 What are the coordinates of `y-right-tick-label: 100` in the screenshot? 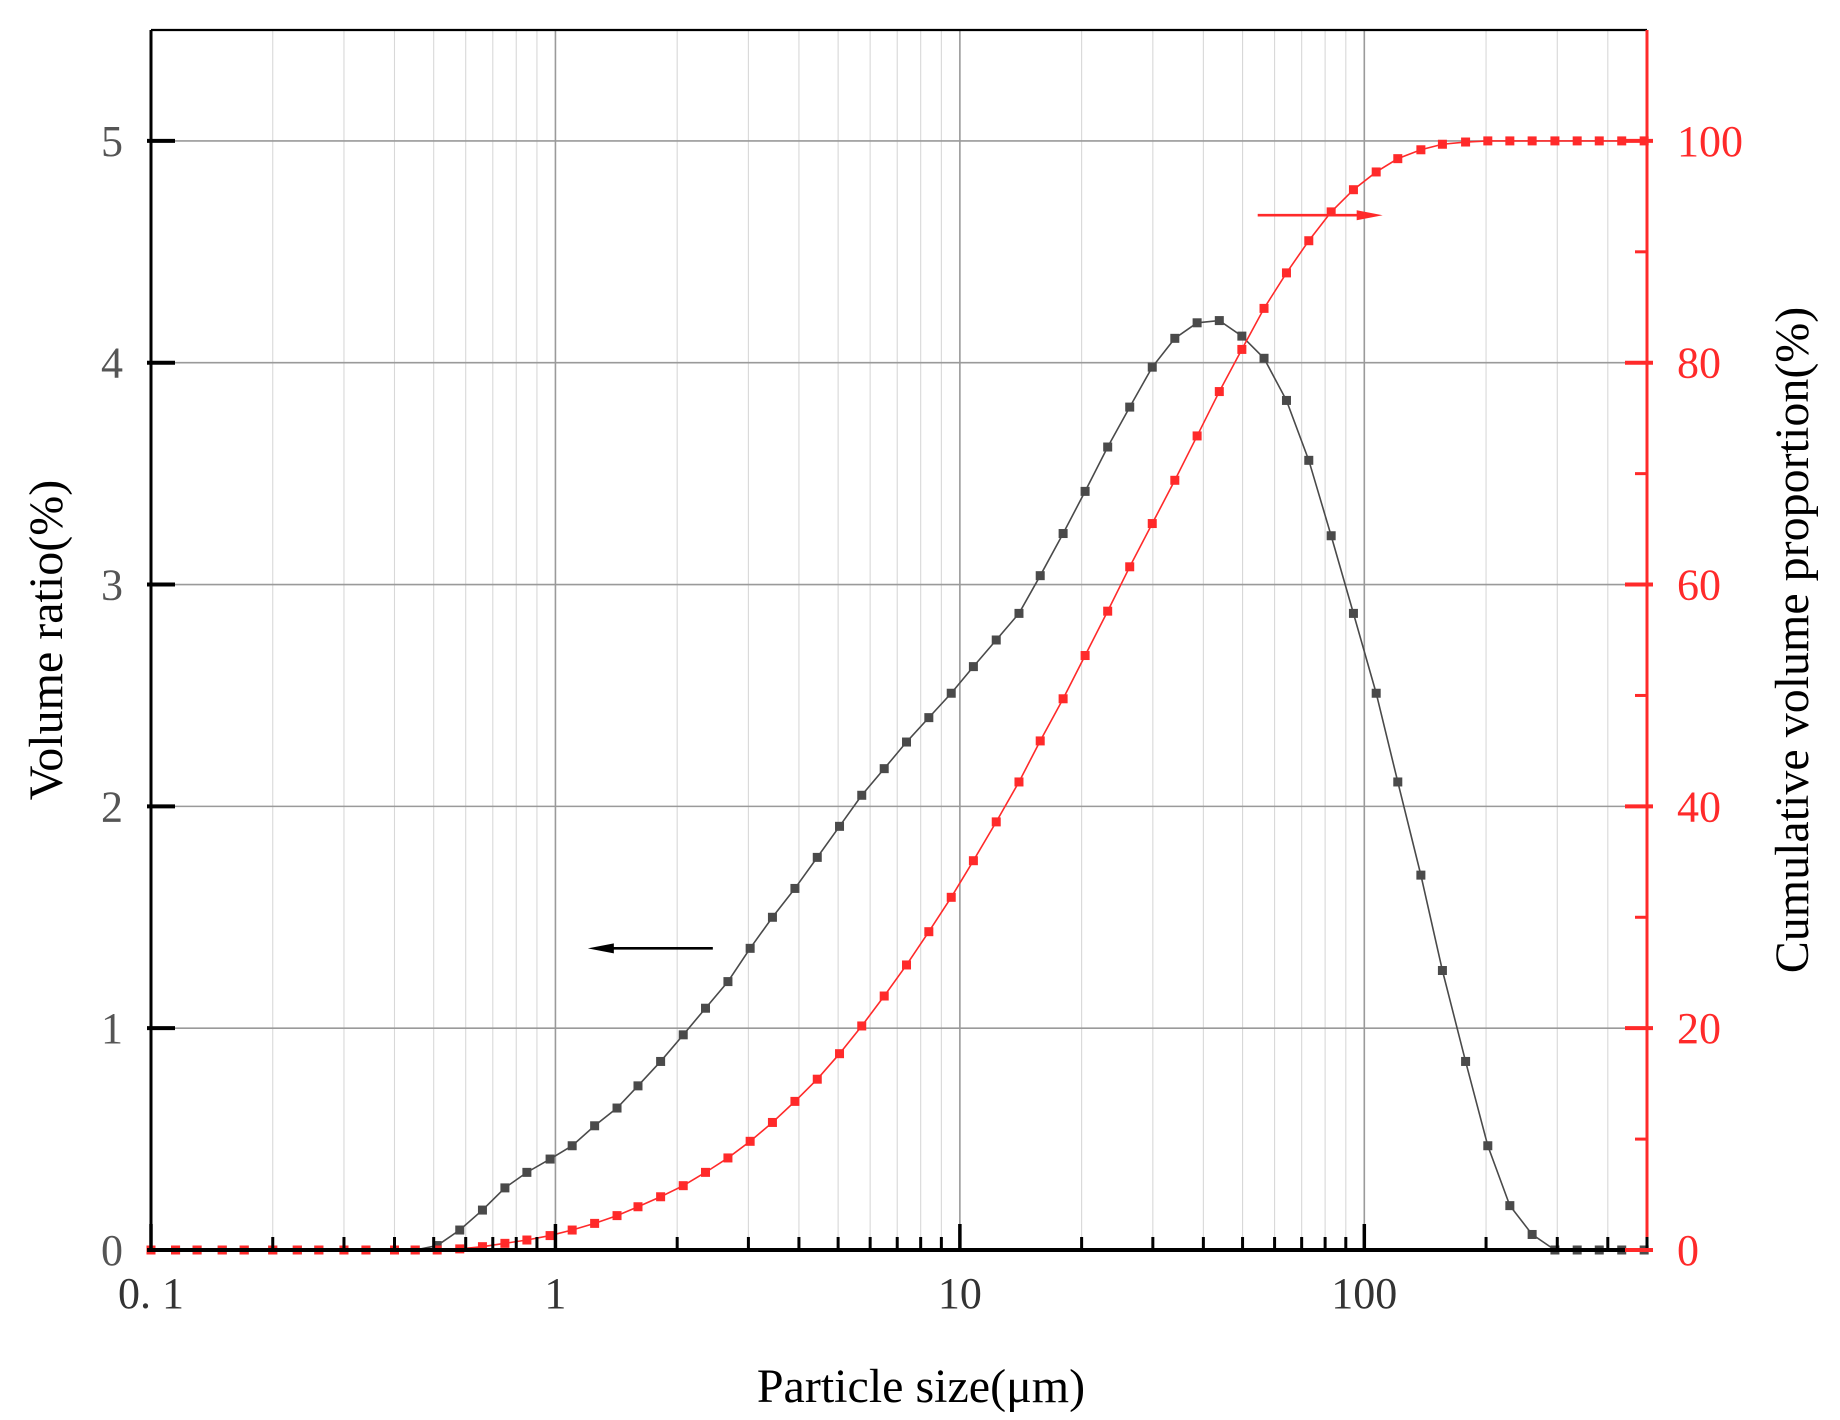 It's located at (1710, 141).